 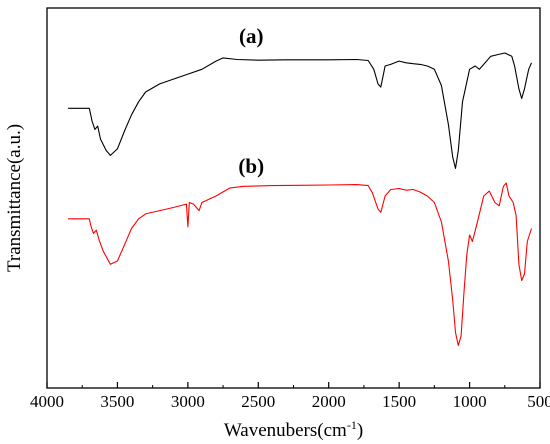 I want to click on x-ticks, so click(x=293, y=385).